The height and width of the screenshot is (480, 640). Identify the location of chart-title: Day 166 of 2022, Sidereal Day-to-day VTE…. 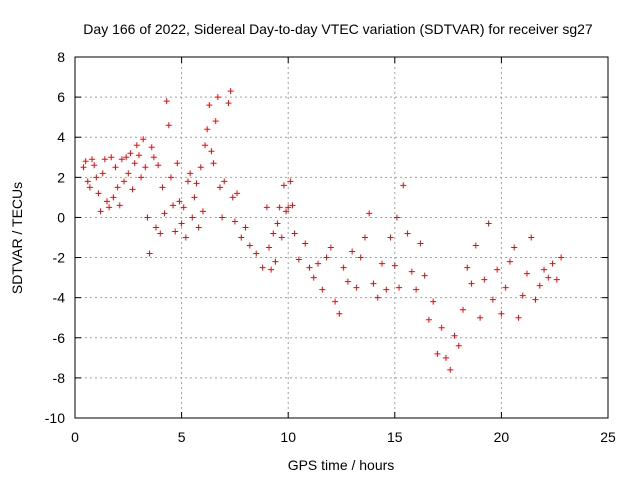
(338, 29).